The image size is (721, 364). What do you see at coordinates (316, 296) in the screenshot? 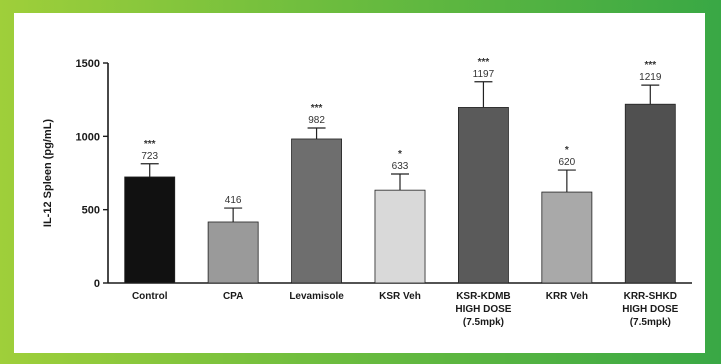
I see `x-tick-label: Levamisole` at bounding box center [316, 296].